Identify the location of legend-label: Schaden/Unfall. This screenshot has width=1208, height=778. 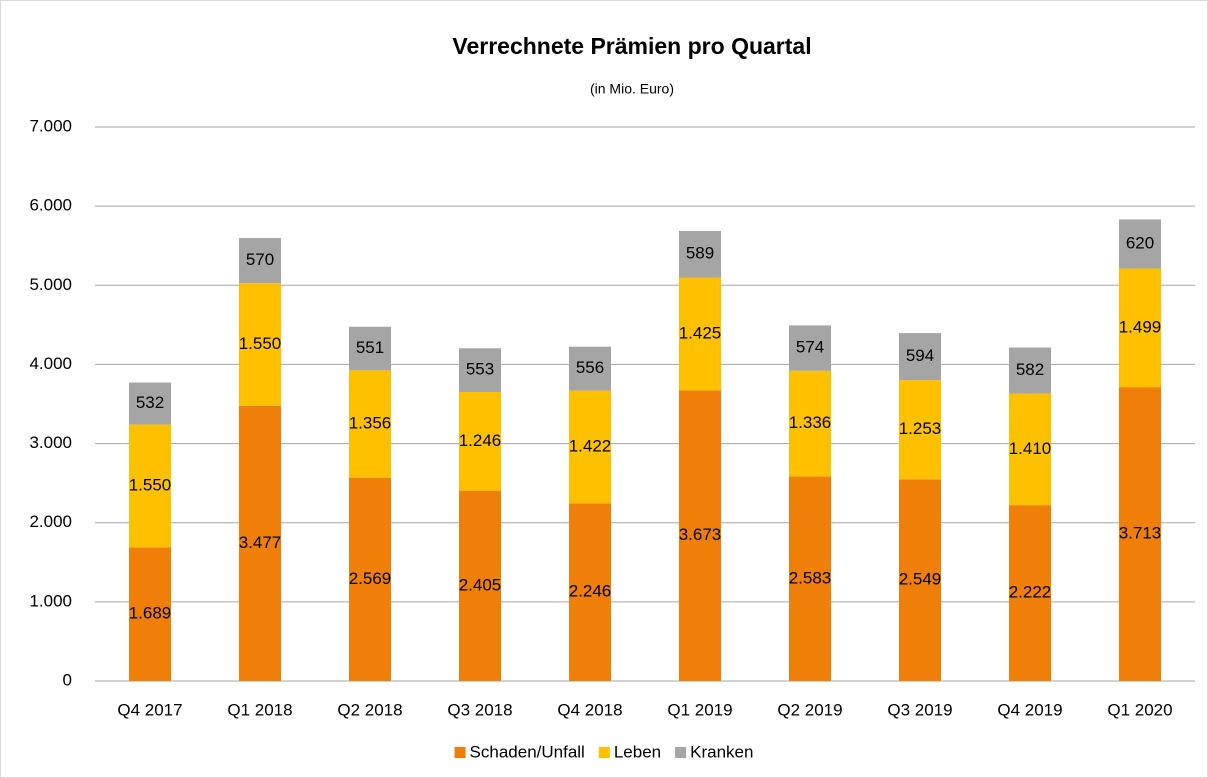
(527, 751).